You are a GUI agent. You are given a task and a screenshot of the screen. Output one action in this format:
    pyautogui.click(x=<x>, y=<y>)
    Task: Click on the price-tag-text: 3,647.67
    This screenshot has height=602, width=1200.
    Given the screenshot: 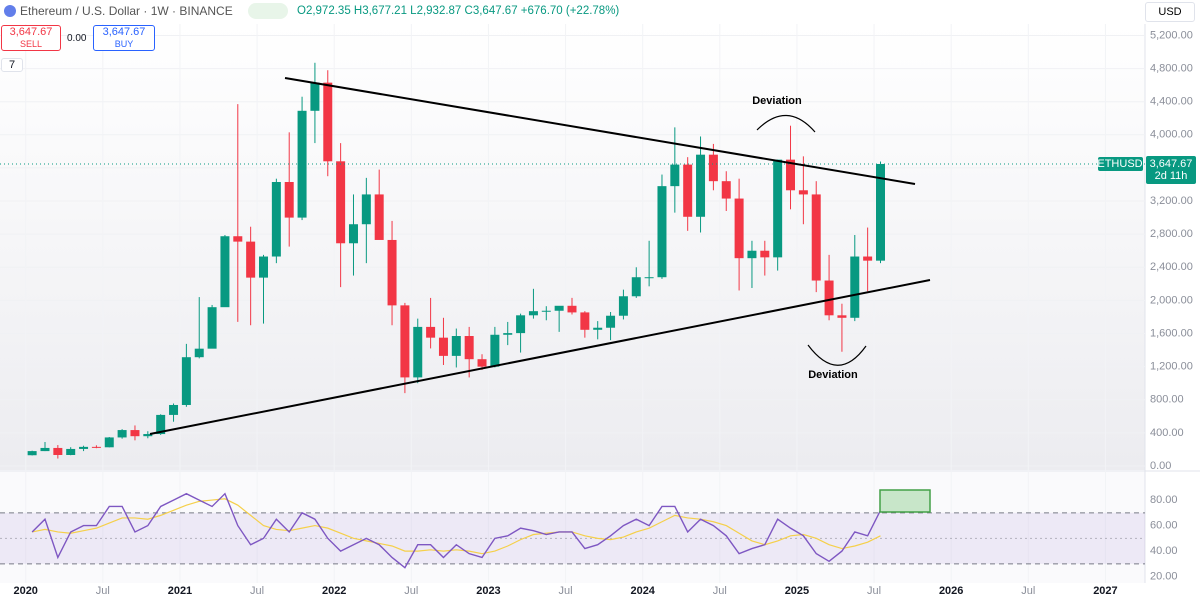 What is the action you would take?
    pyautogui.click(x=1171, y=164)
    